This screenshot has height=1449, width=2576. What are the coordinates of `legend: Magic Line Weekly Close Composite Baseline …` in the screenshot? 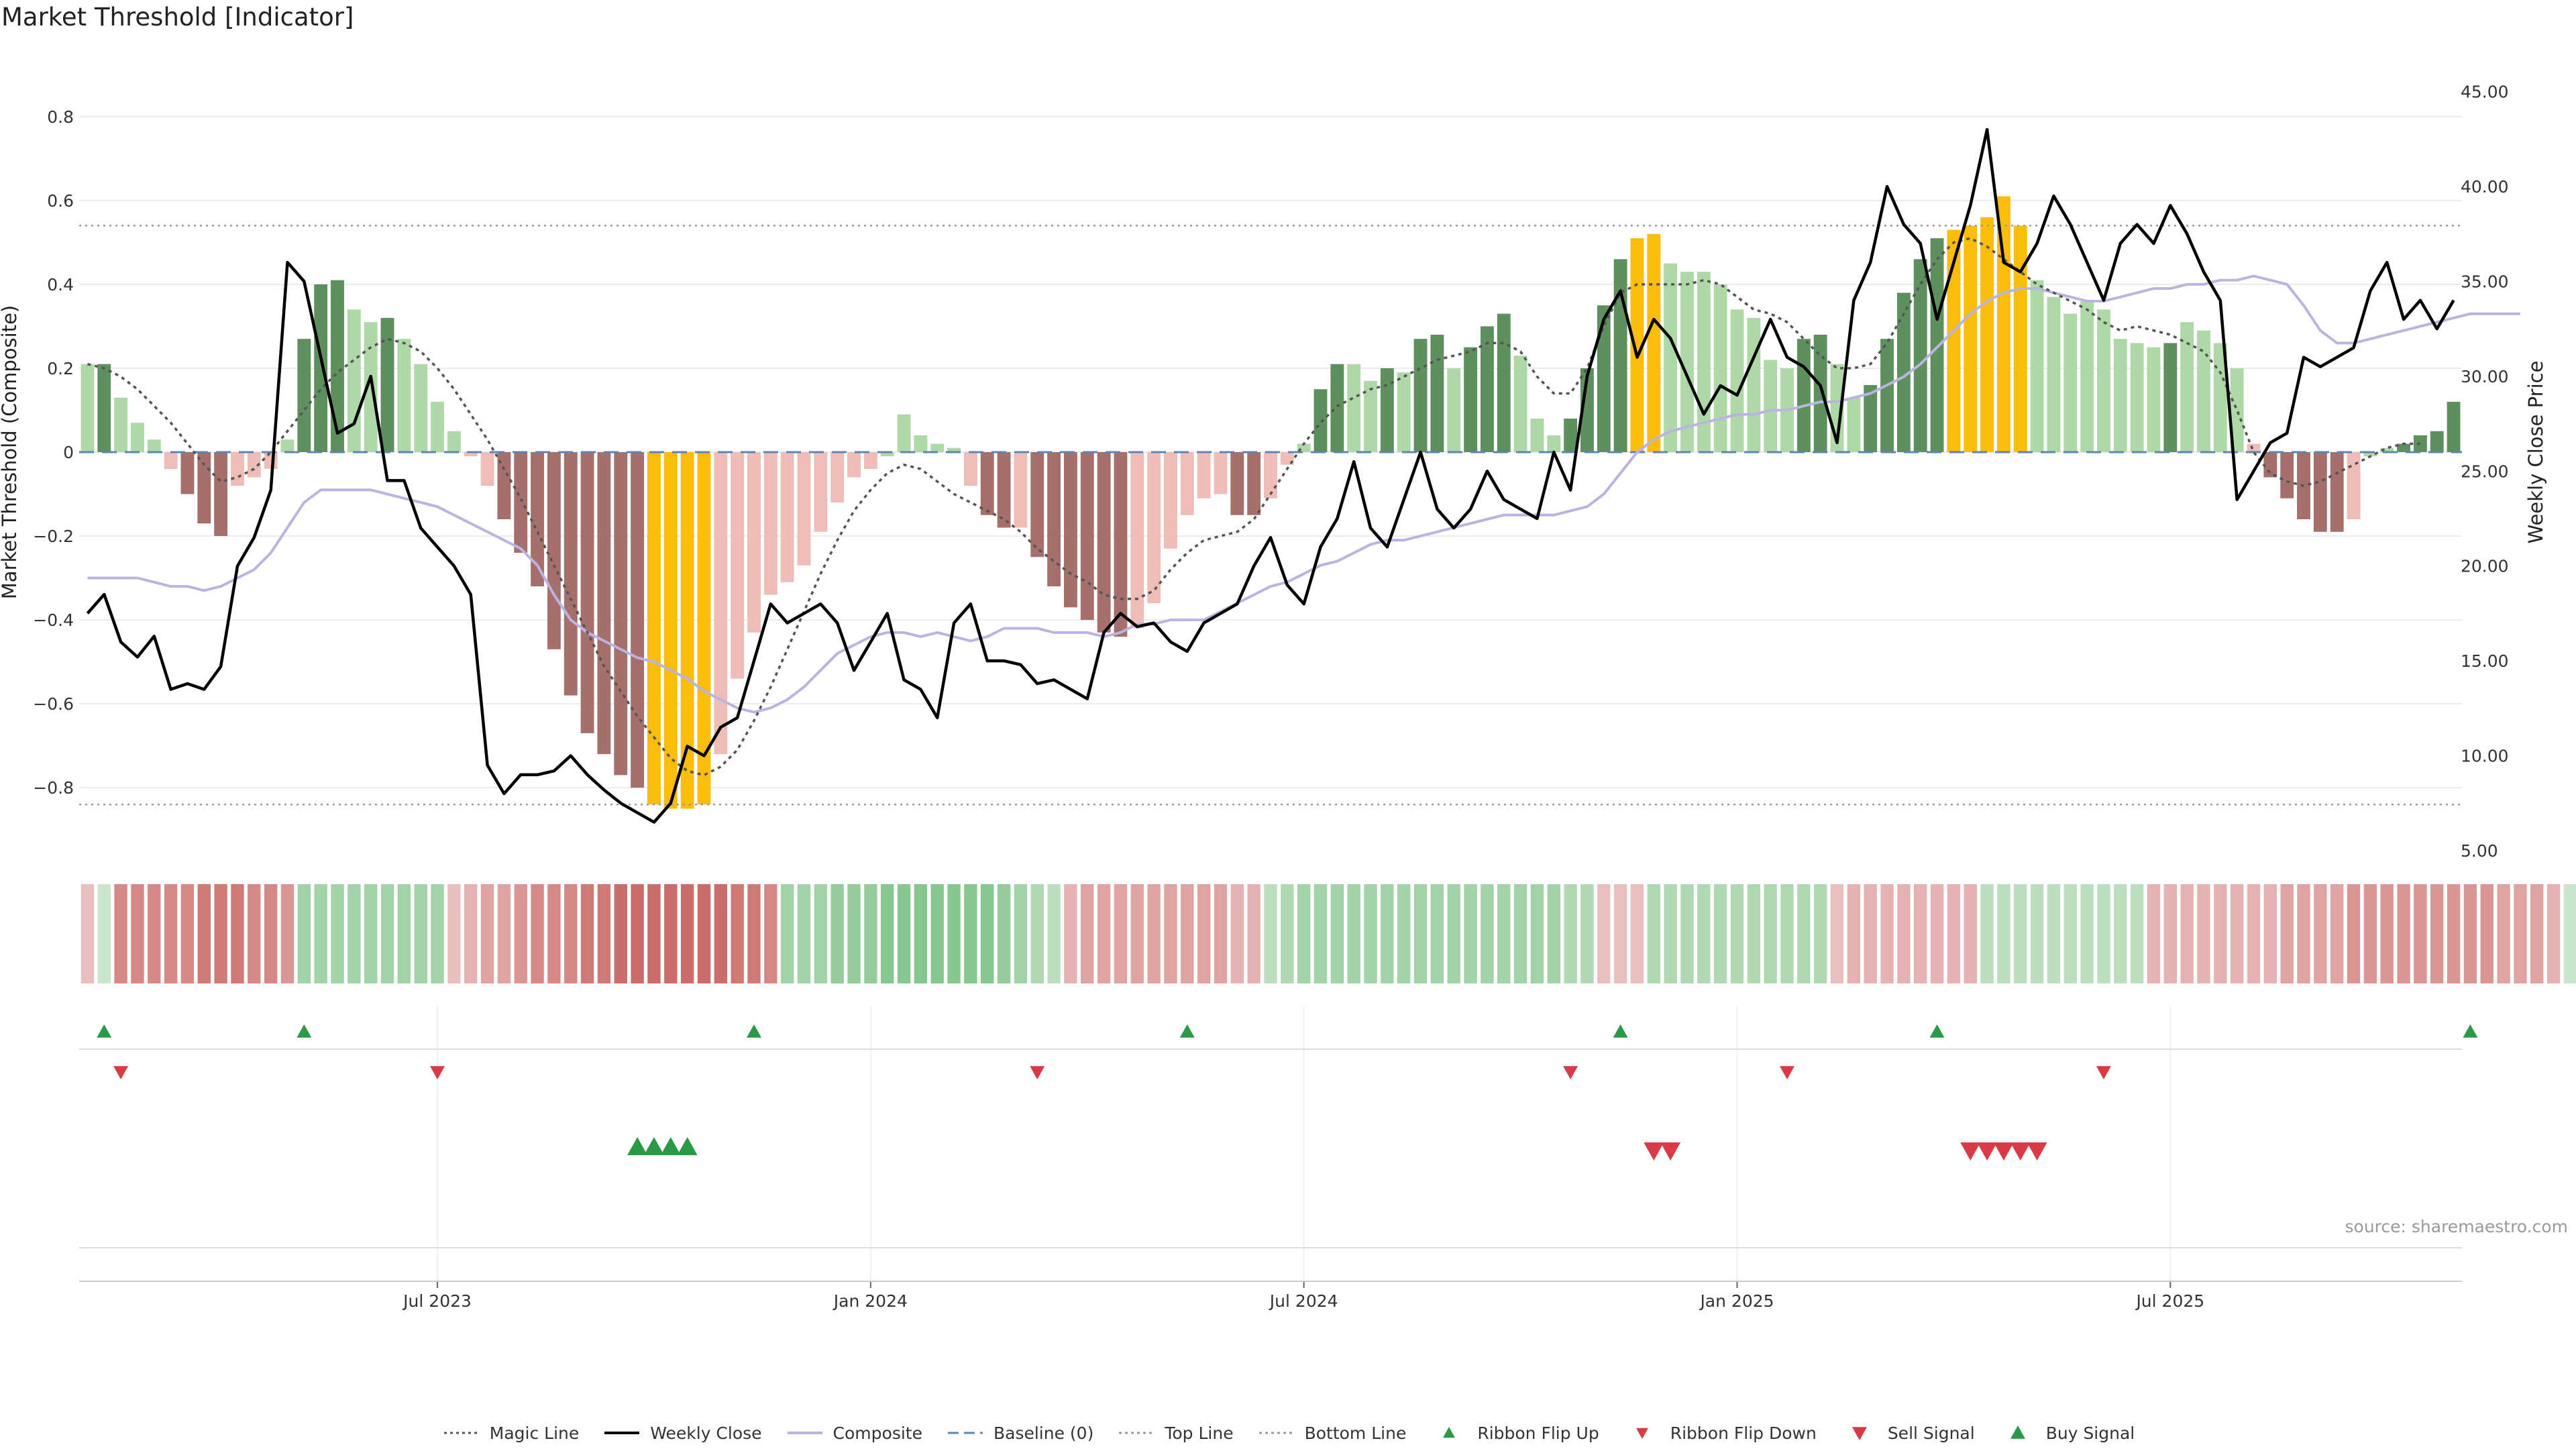 It's located at (1288, 1433).